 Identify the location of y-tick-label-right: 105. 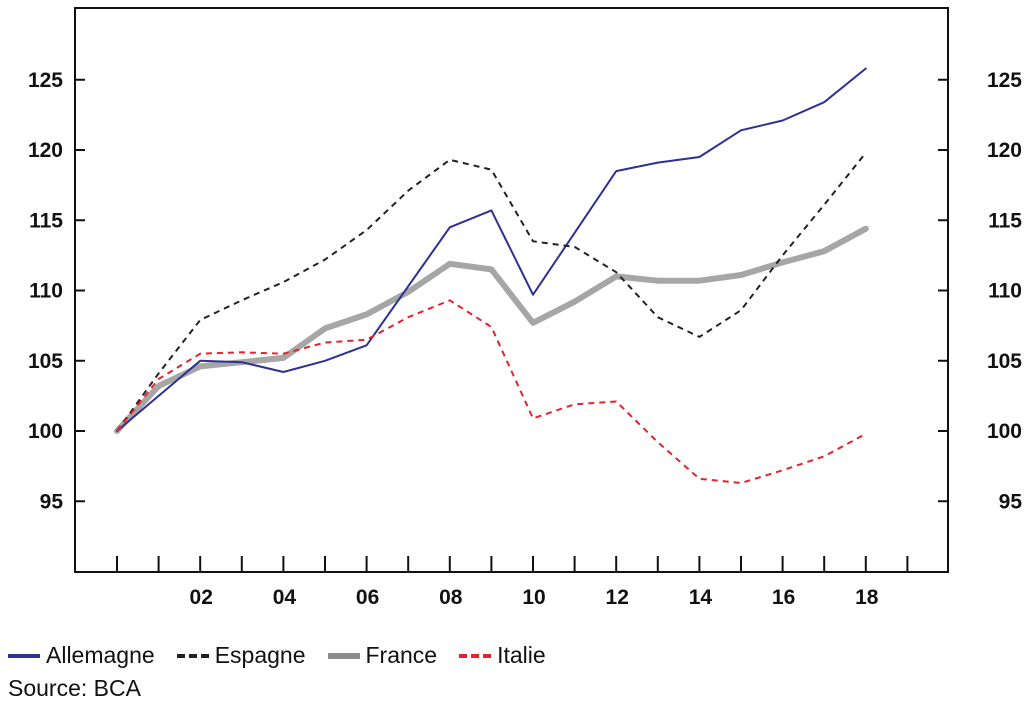
(1004, 361).